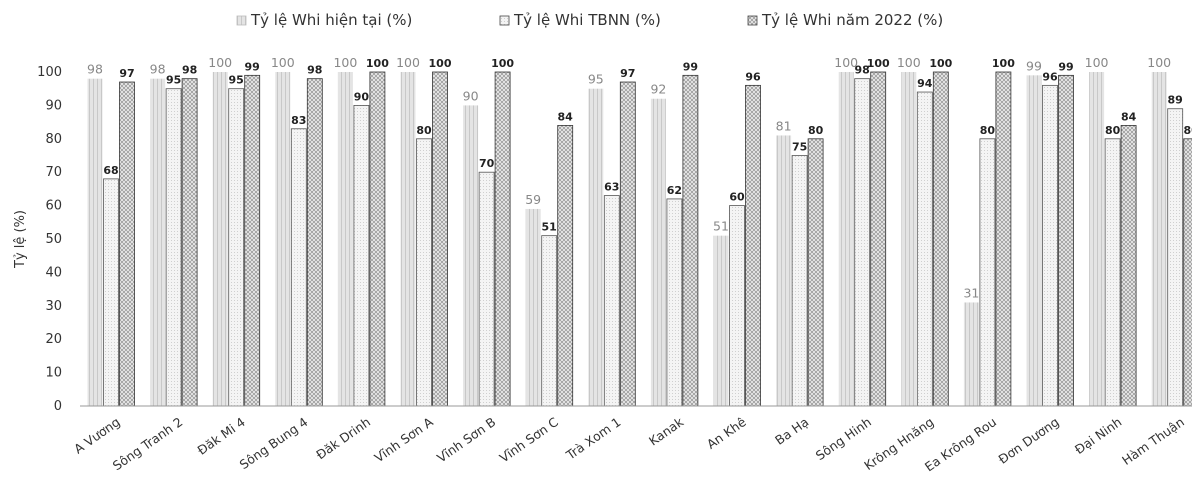 This screenshot has height=488, width=1192. I want to click on data-label: 98, so click(189, 70).